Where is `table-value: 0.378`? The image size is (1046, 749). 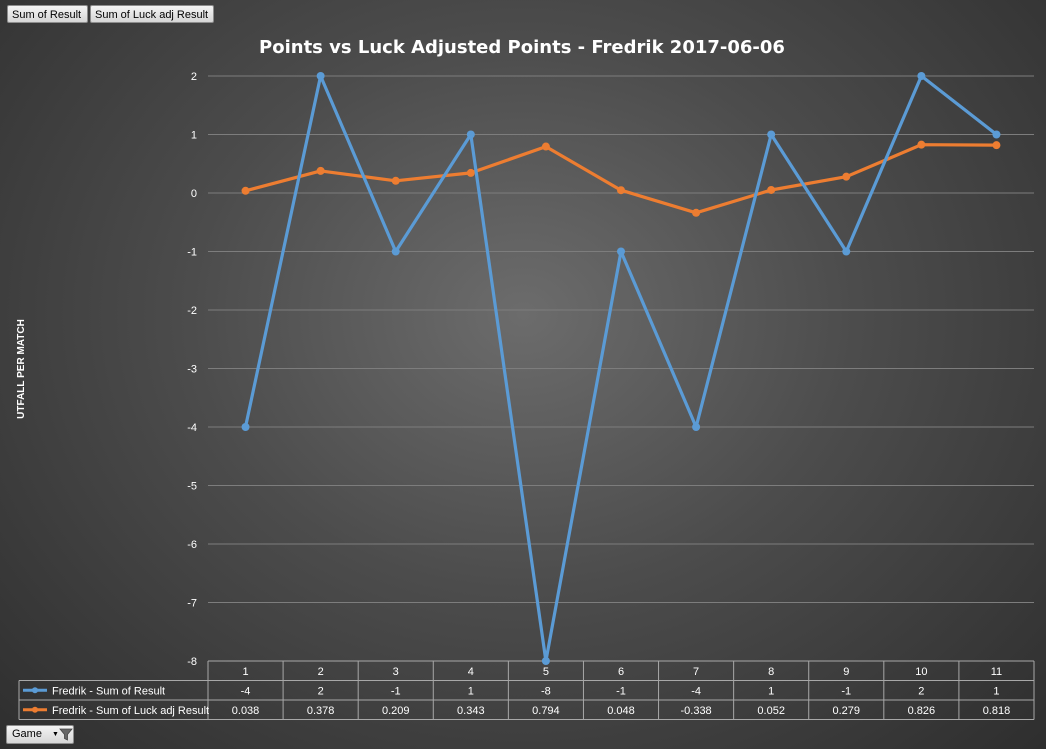 table-value: 0.378 is located at coordinates (321, 711).